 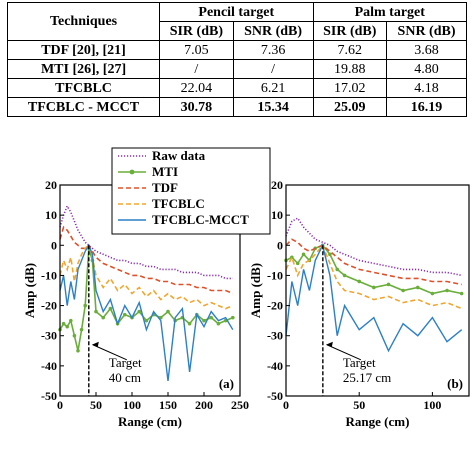 What do you see at coordinates (226, 383) in the screenshot?
I see `panel-label: (a)` at bounding box center [226, 383].